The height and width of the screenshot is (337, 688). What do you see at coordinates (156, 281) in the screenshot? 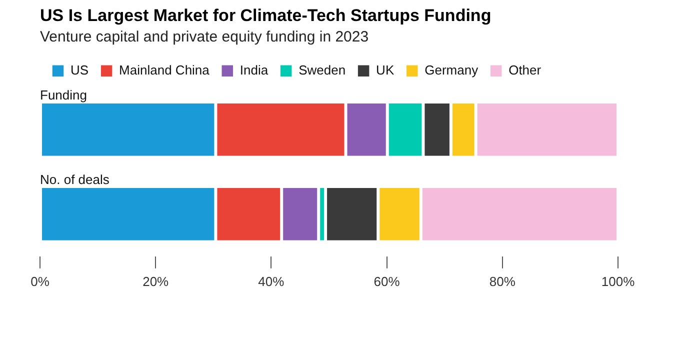
I see `x-tick-label: 20%` at bounding box center [156, 281].